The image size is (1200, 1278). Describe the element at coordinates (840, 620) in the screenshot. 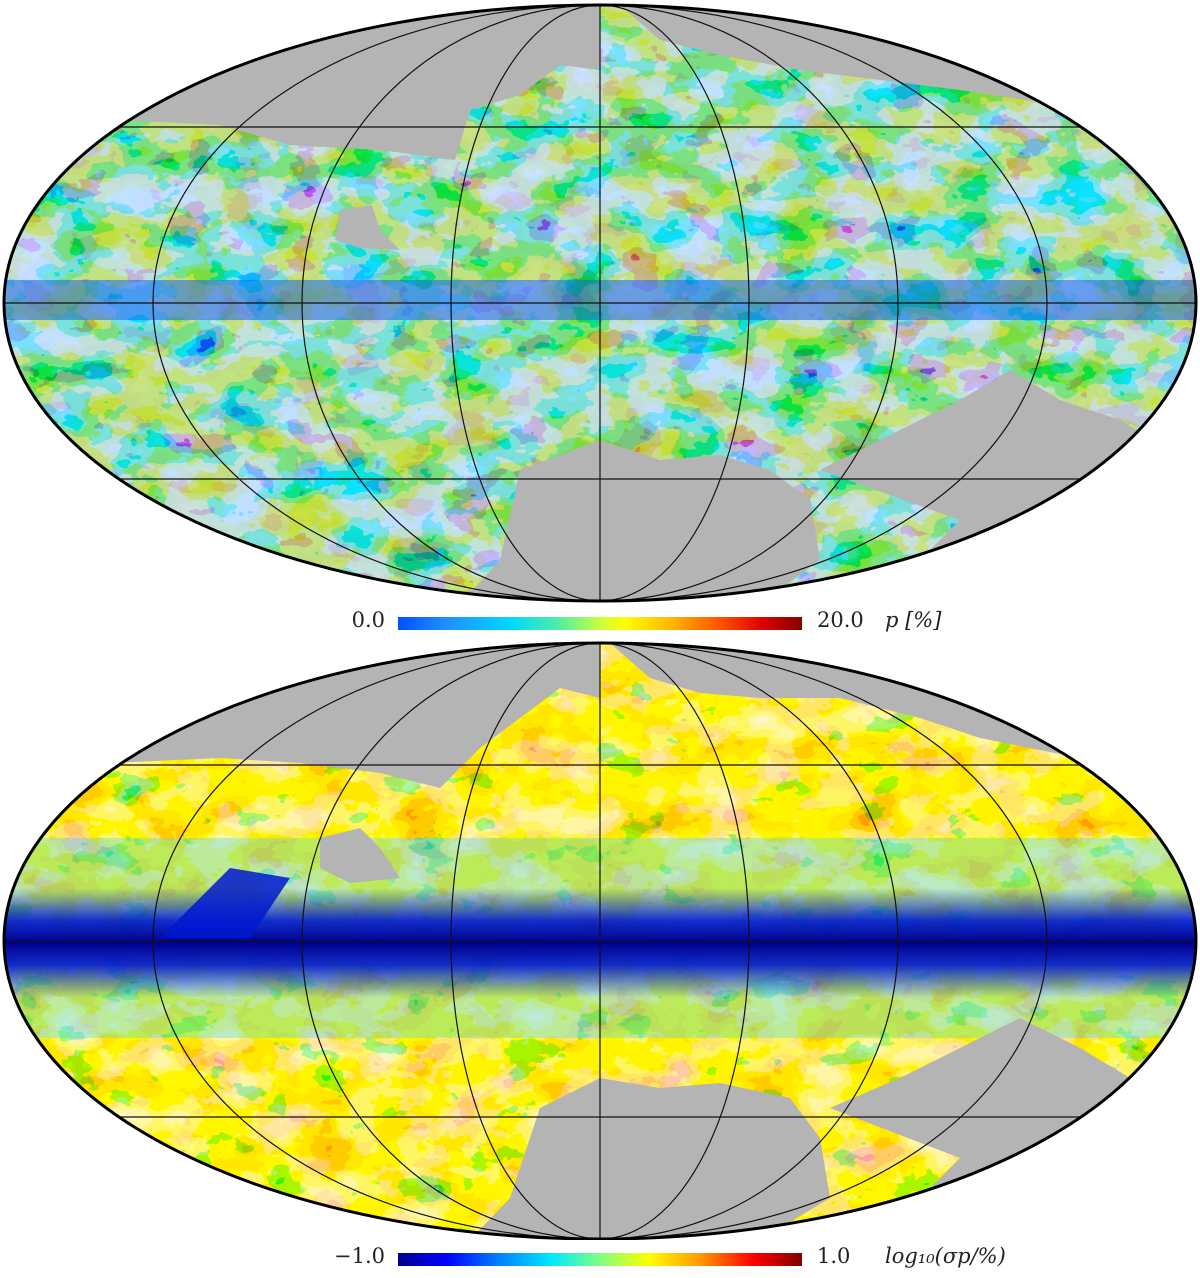

I see `colorbar-max-label: 20.0` at that location.